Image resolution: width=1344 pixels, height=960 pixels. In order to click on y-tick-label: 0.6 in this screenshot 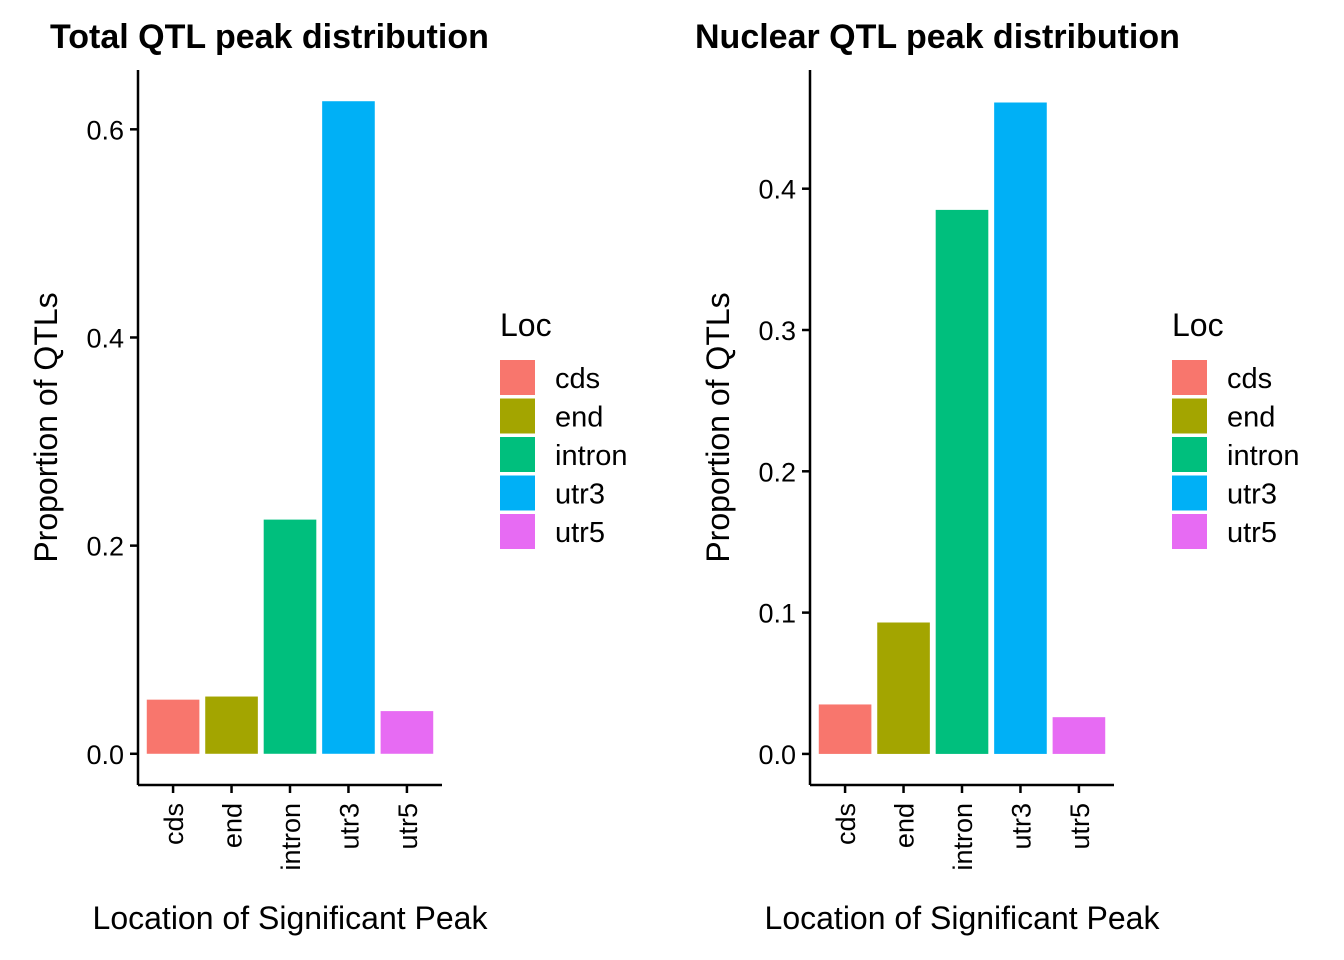, I will do `click(105, 130)`.